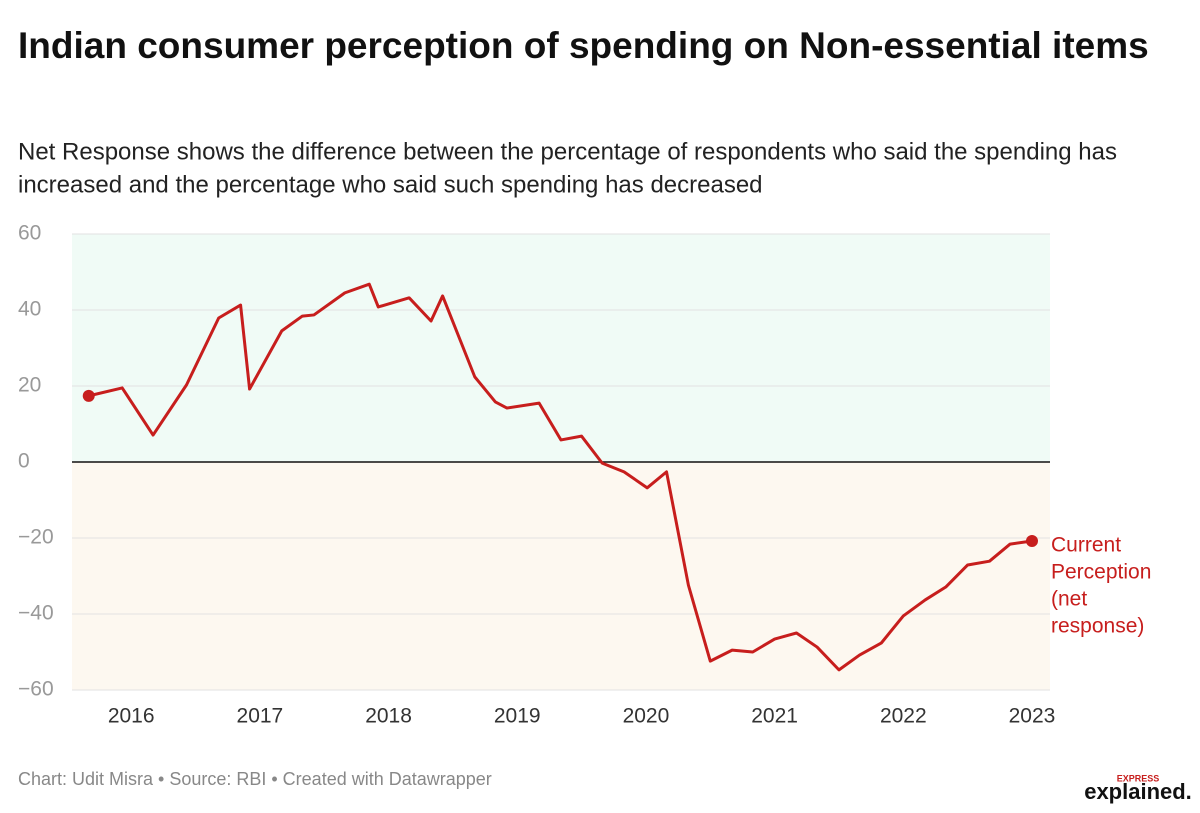  I want to click on y-tick-label: 60, so click(29, 233).